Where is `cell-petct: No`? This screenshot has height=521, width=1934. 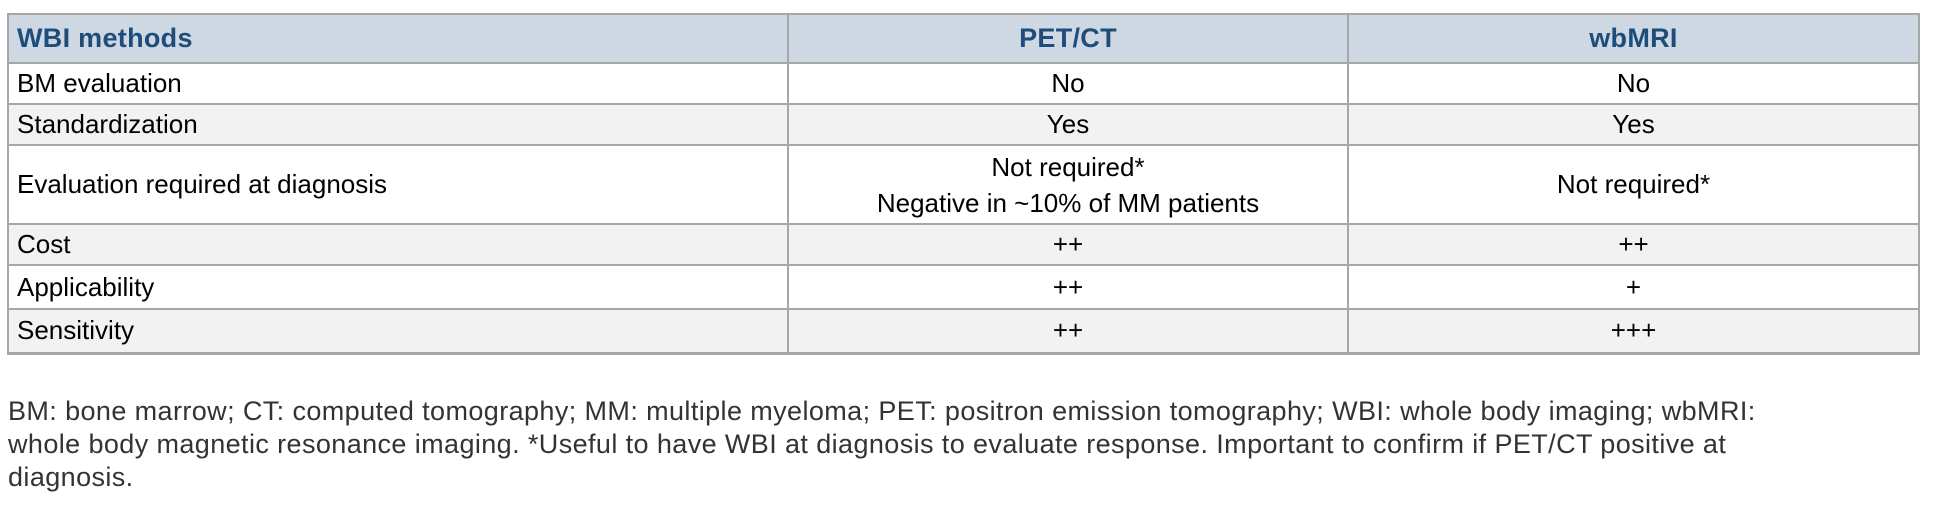
cell-petct: No is located at coordinates (1068, 83).